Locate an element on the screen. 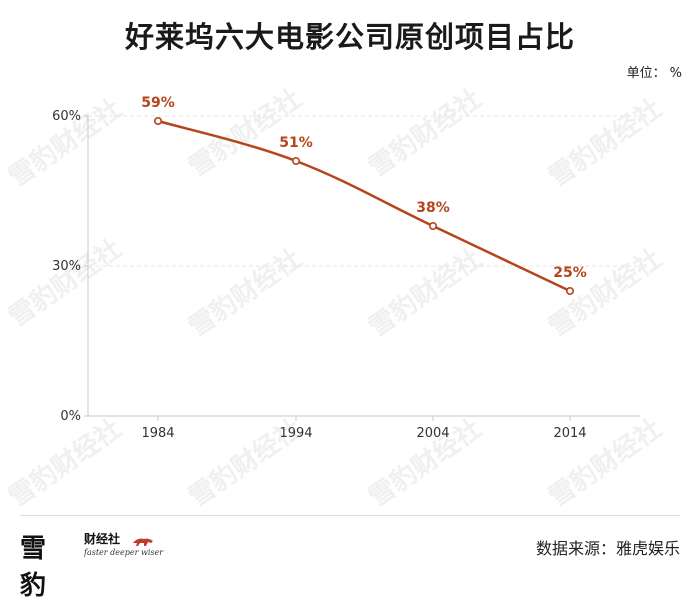 The width and height of the screenshot is (700, 602). leopard-icon is located at coordinates (143, 542).